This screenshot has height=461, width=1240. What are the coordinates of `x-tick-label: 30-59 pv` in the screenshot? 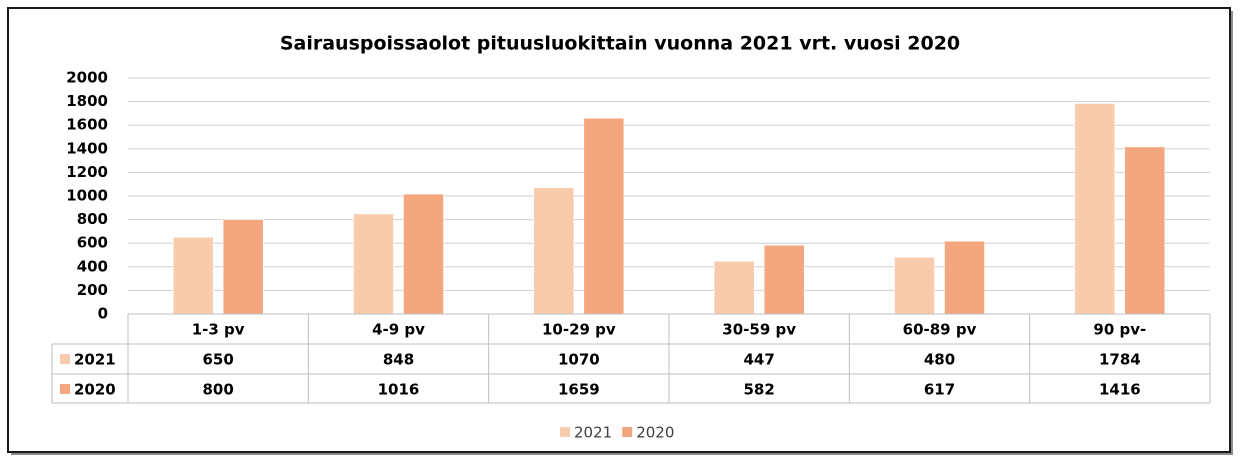 It's located at (759, 330).